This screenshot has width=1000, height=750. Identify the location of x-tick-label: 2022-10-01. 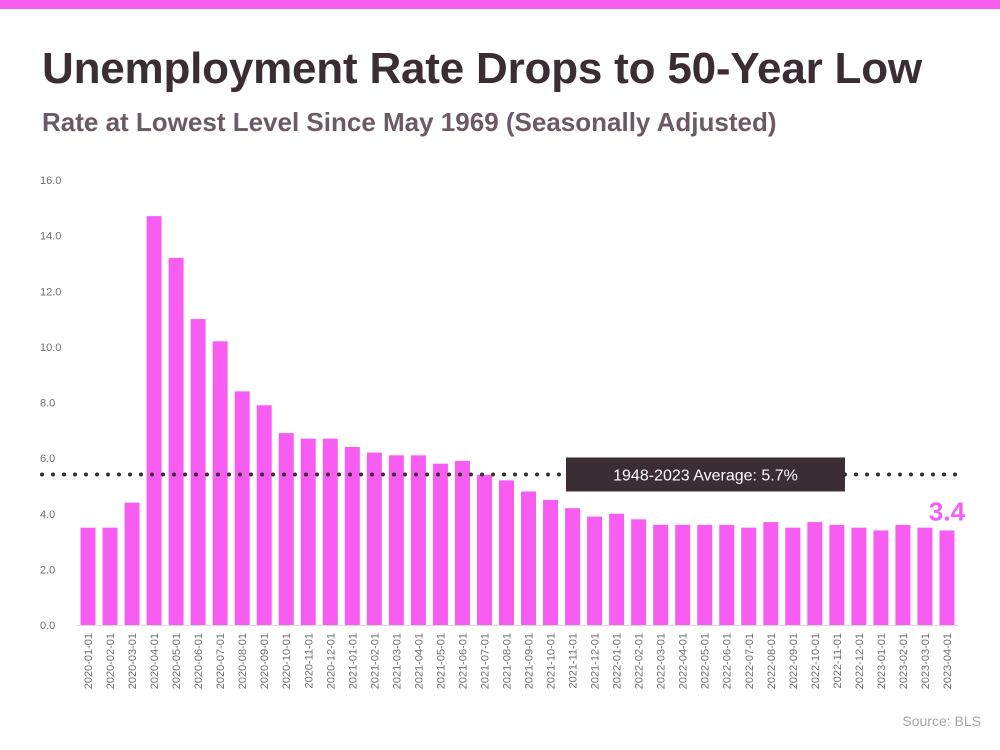
(816, 661).